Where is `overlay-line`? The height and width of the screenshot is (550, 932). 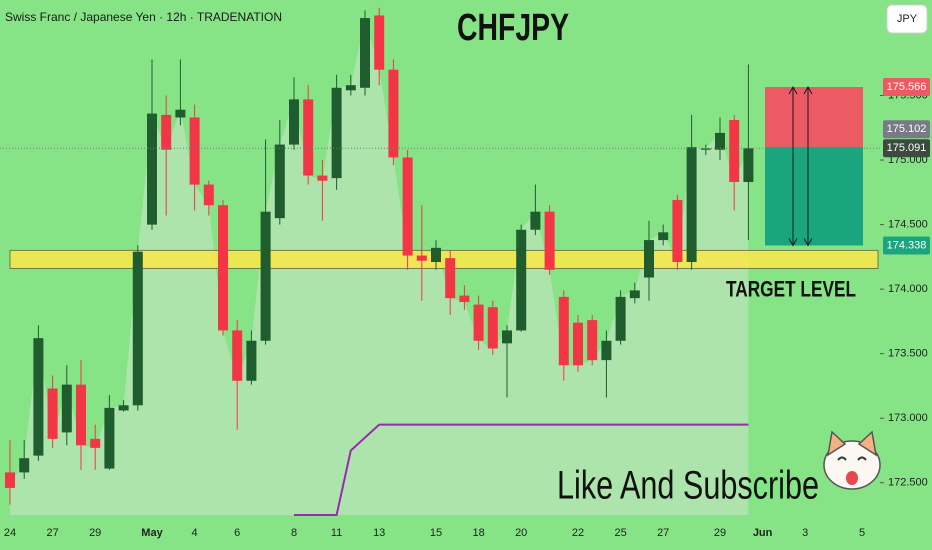 overlay-line is located at coordinates (521, 469).